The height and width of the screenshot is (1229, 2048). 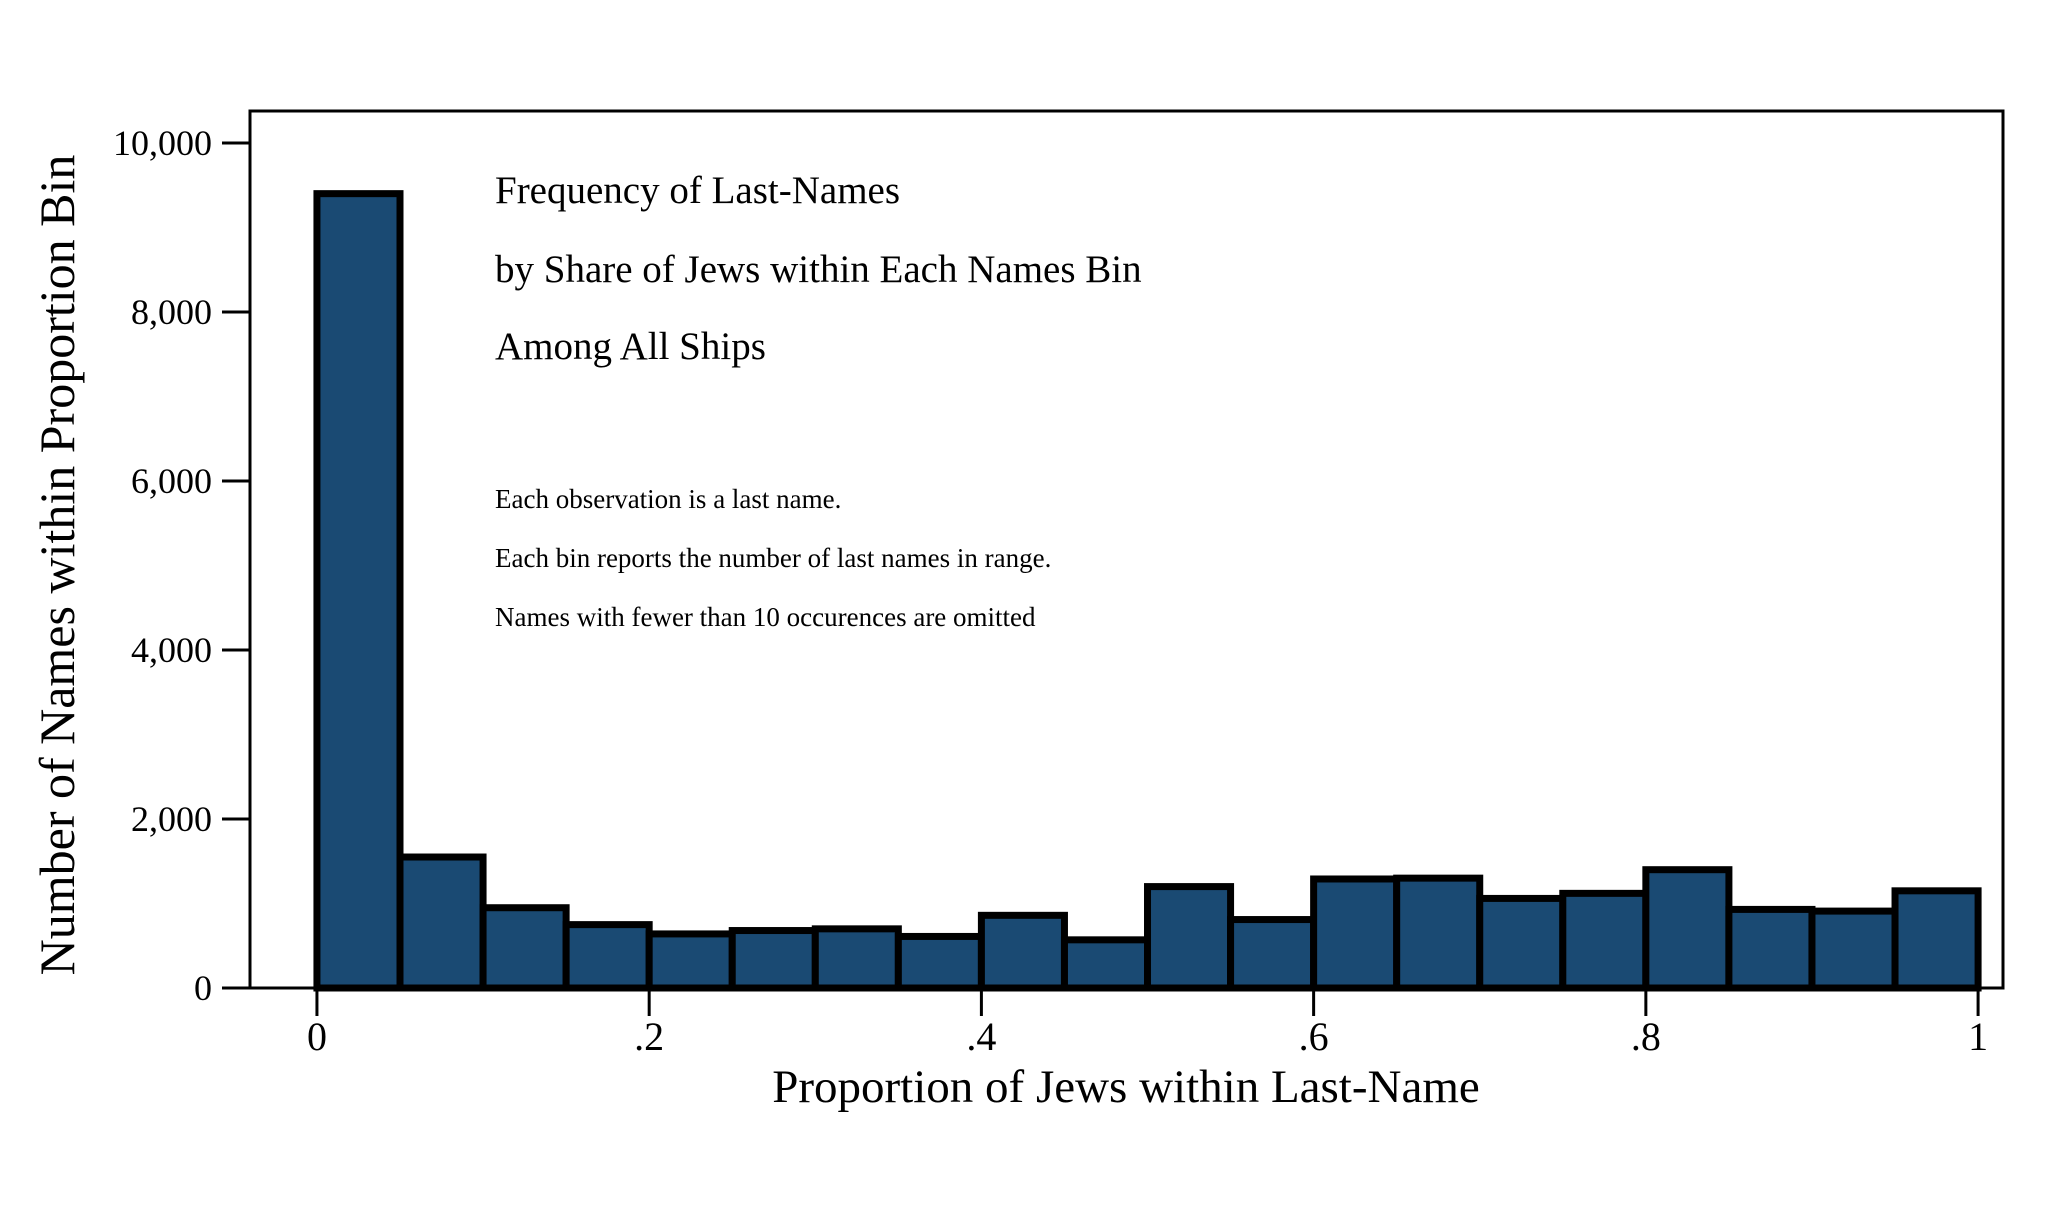 I want to click on x-tick-label: .8, so click(x=1646, y=1036).